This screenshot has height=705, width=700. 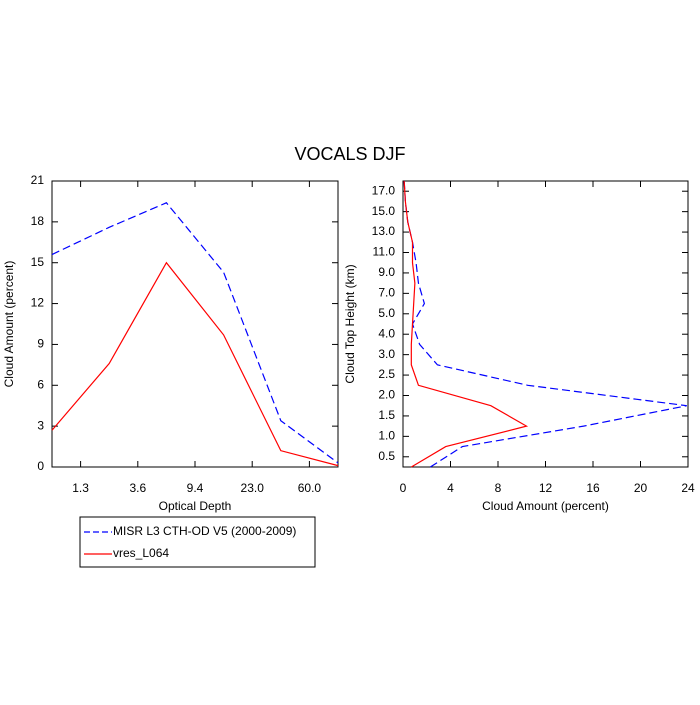 What do you see at coordinates (349, 154) in the screenshot?
I see `figure-title: VOCALS DJF` at bounding box center [349, 154].